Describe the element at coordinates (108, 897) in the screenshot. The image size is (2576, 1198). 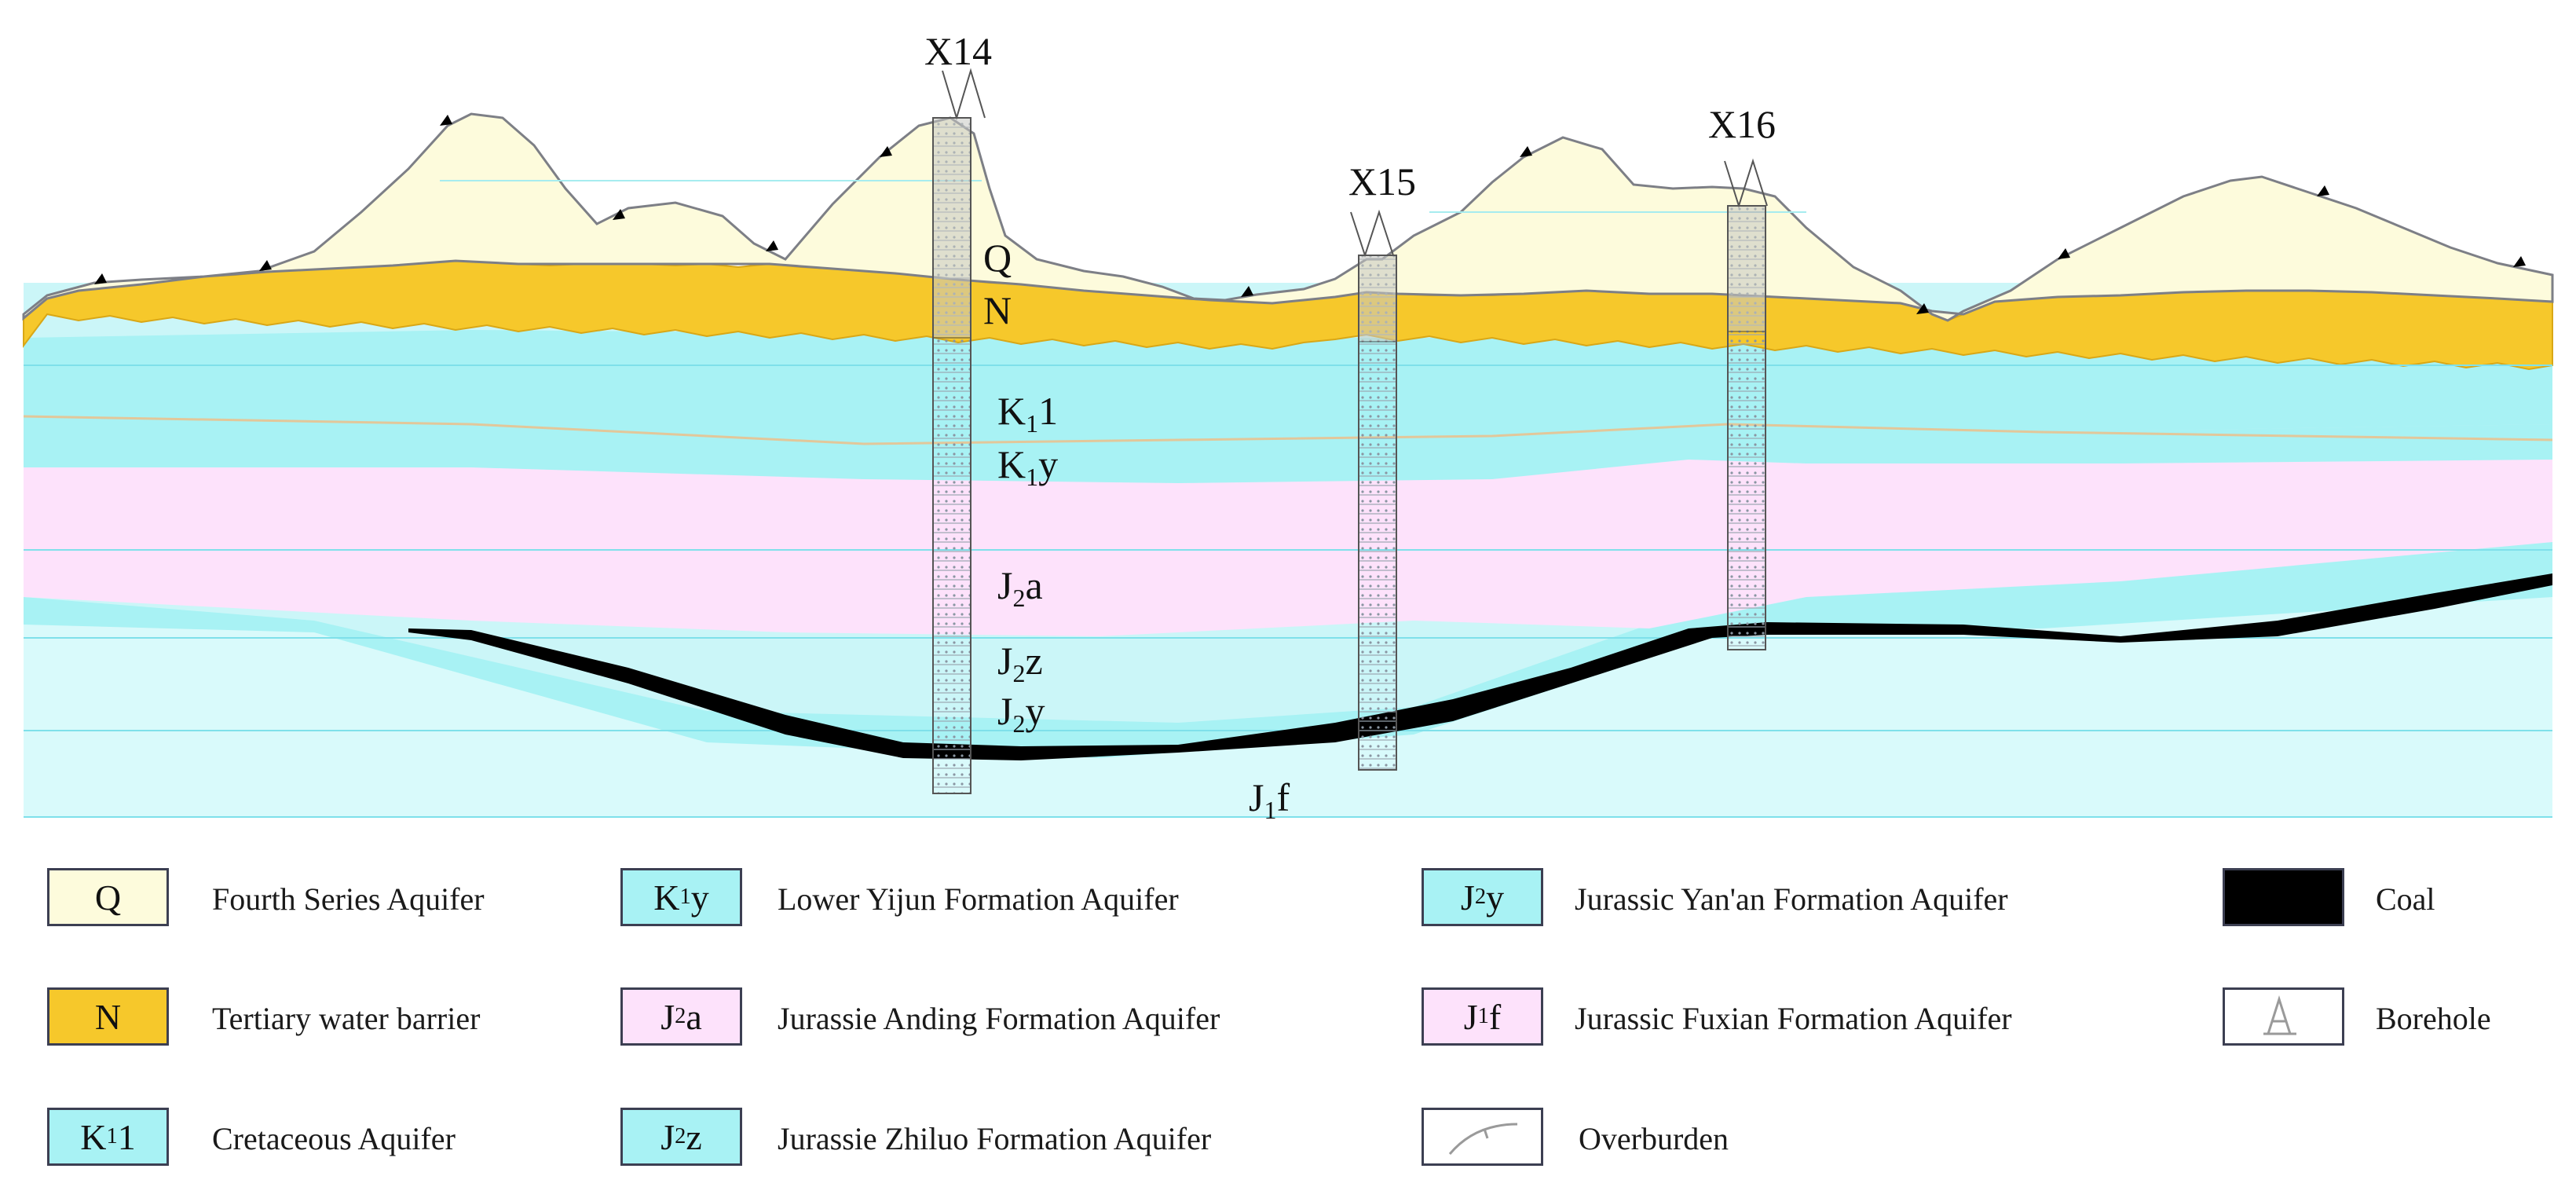
I see `legend-swatch-q: Q` at that location.